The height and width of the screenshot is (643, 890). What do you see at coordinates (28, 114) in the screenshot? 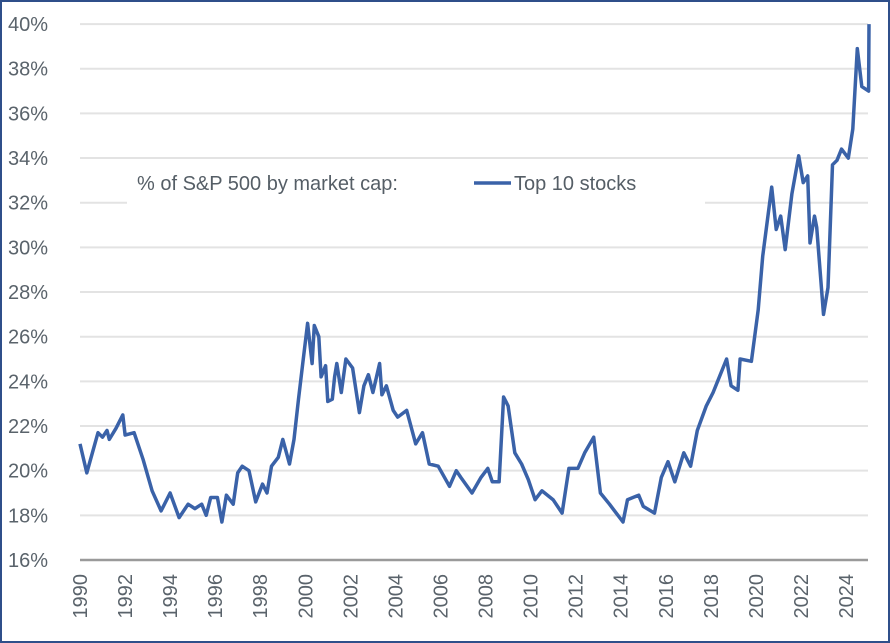
I see `y-tick-label: 36%` at bounding box center [28, 114].